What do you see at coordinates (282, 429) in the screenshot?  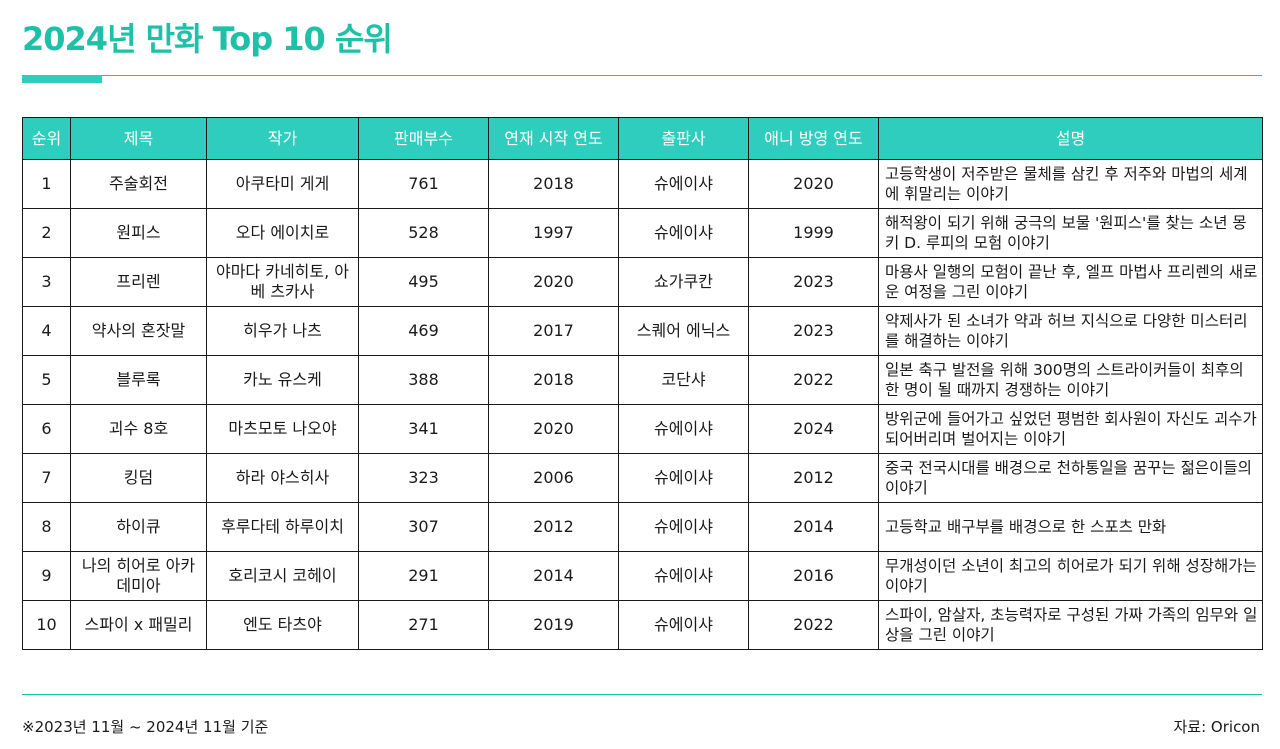 I see `cell-author: 마츠모토 나오야` at bounding box center [282, 429].